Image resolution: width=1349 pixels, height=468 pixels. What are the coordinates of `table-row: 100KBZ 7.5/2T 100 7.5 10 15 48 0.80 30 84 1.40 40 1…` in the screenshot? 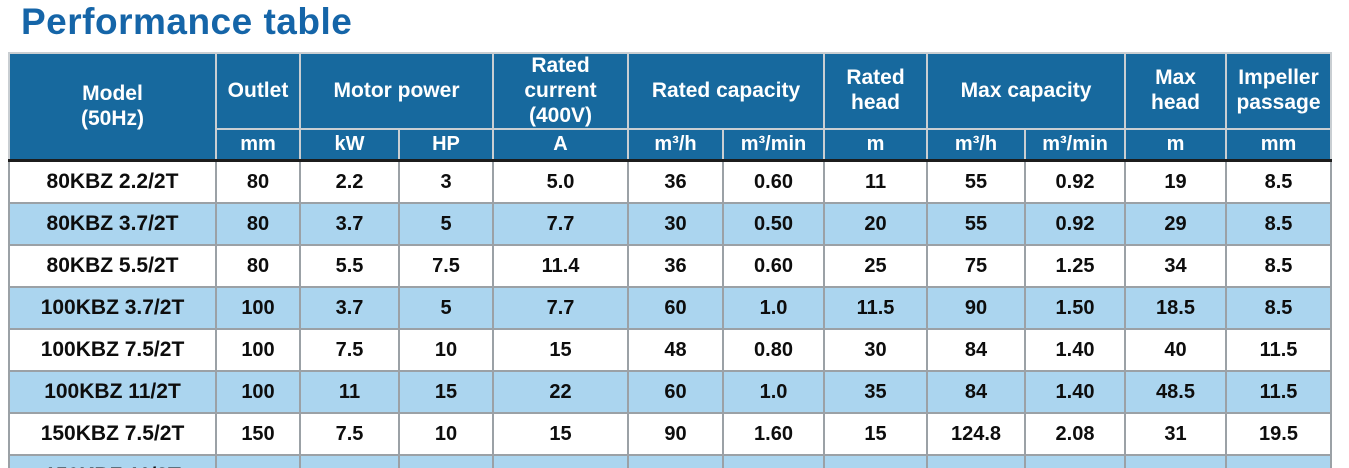 It's located at (670, 350).